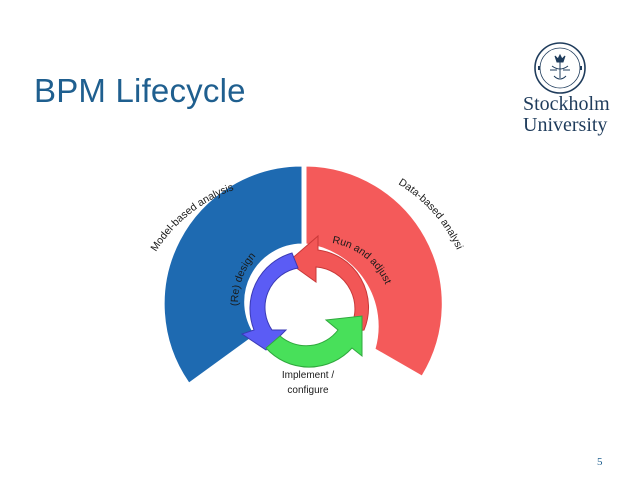 This screenshot has width=638, height=479. I want to click on data-based-analysis-arc, so click(374, 271).